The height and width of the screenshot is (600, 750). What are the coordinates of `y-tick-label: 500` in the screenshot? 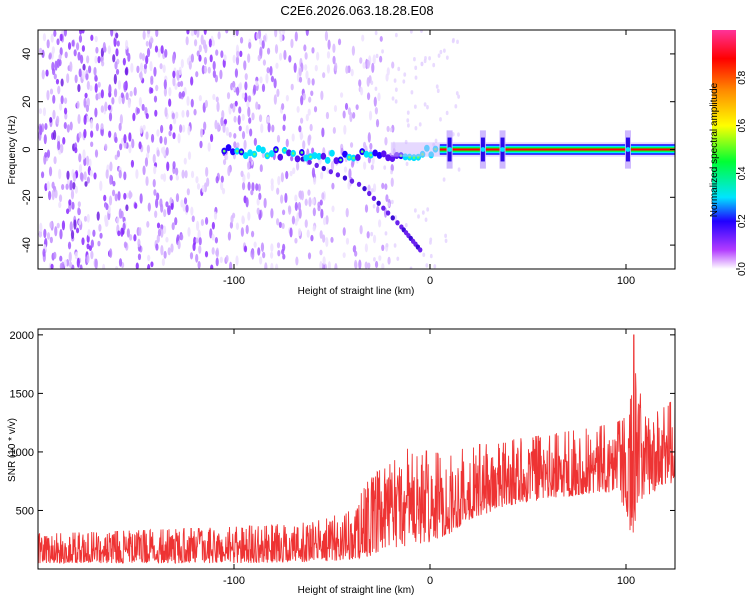 It's located at (25, 511).